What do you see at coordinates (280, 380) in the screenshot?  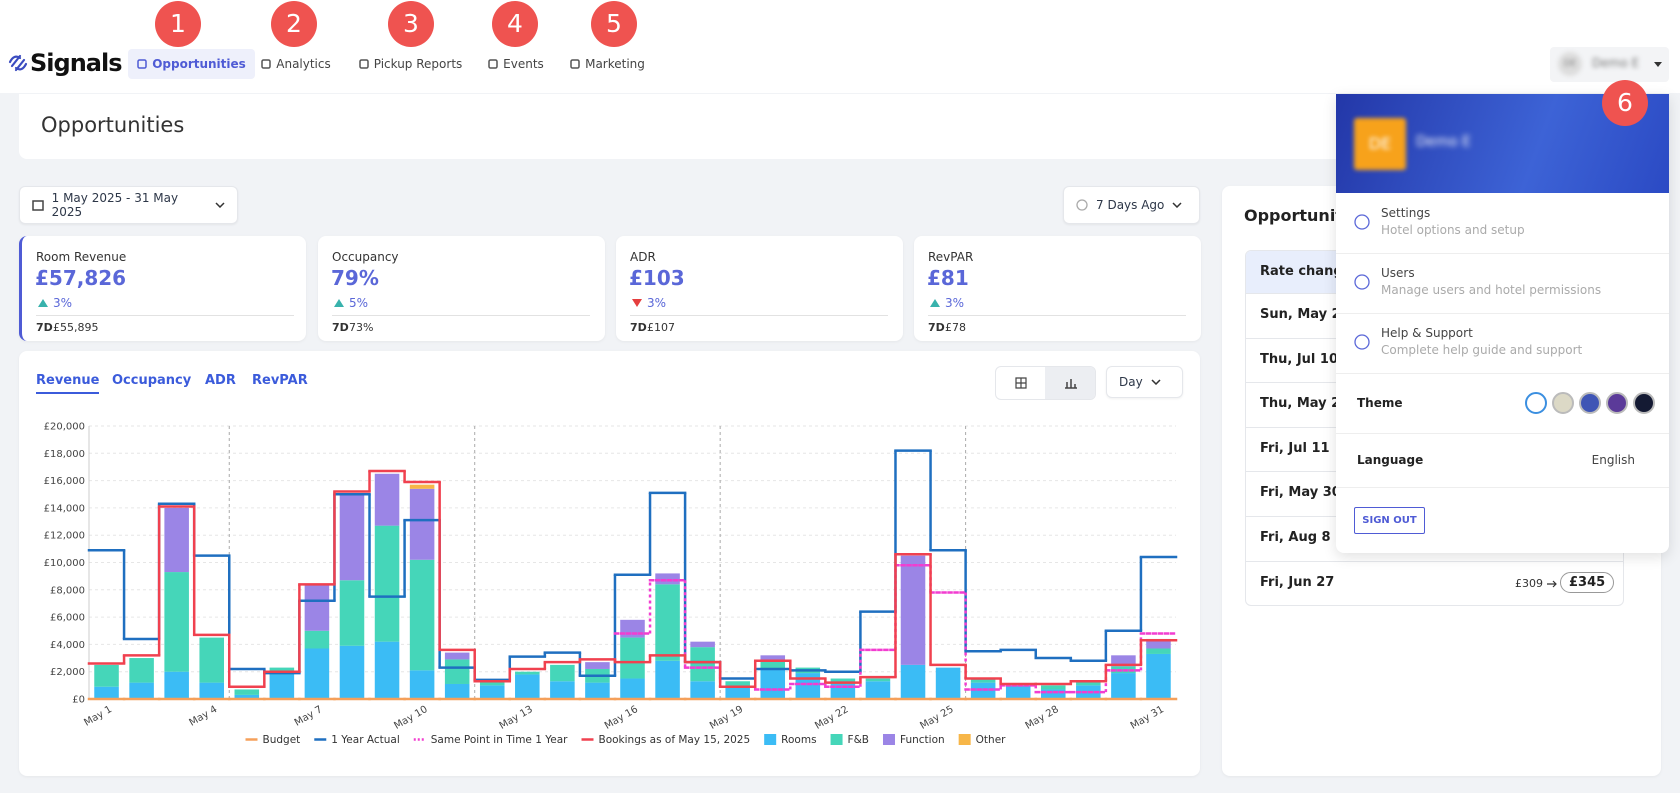 I see `chart-tab: RevPAR` at bounding box center [280, 380].